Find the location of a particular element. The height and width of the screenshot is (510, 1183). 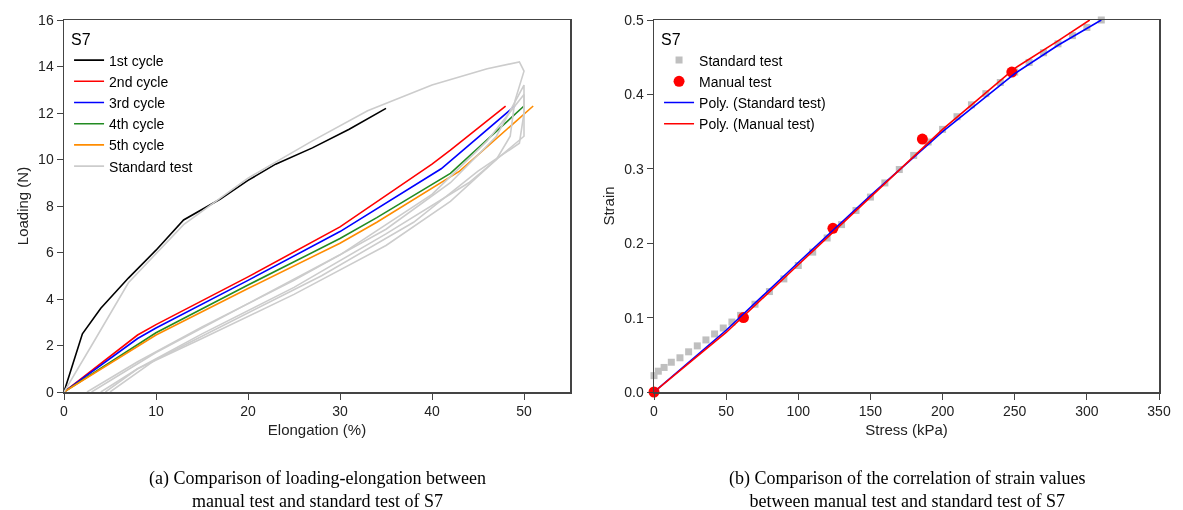

y-tick-label: 14 is located at coordinates (46, 66).